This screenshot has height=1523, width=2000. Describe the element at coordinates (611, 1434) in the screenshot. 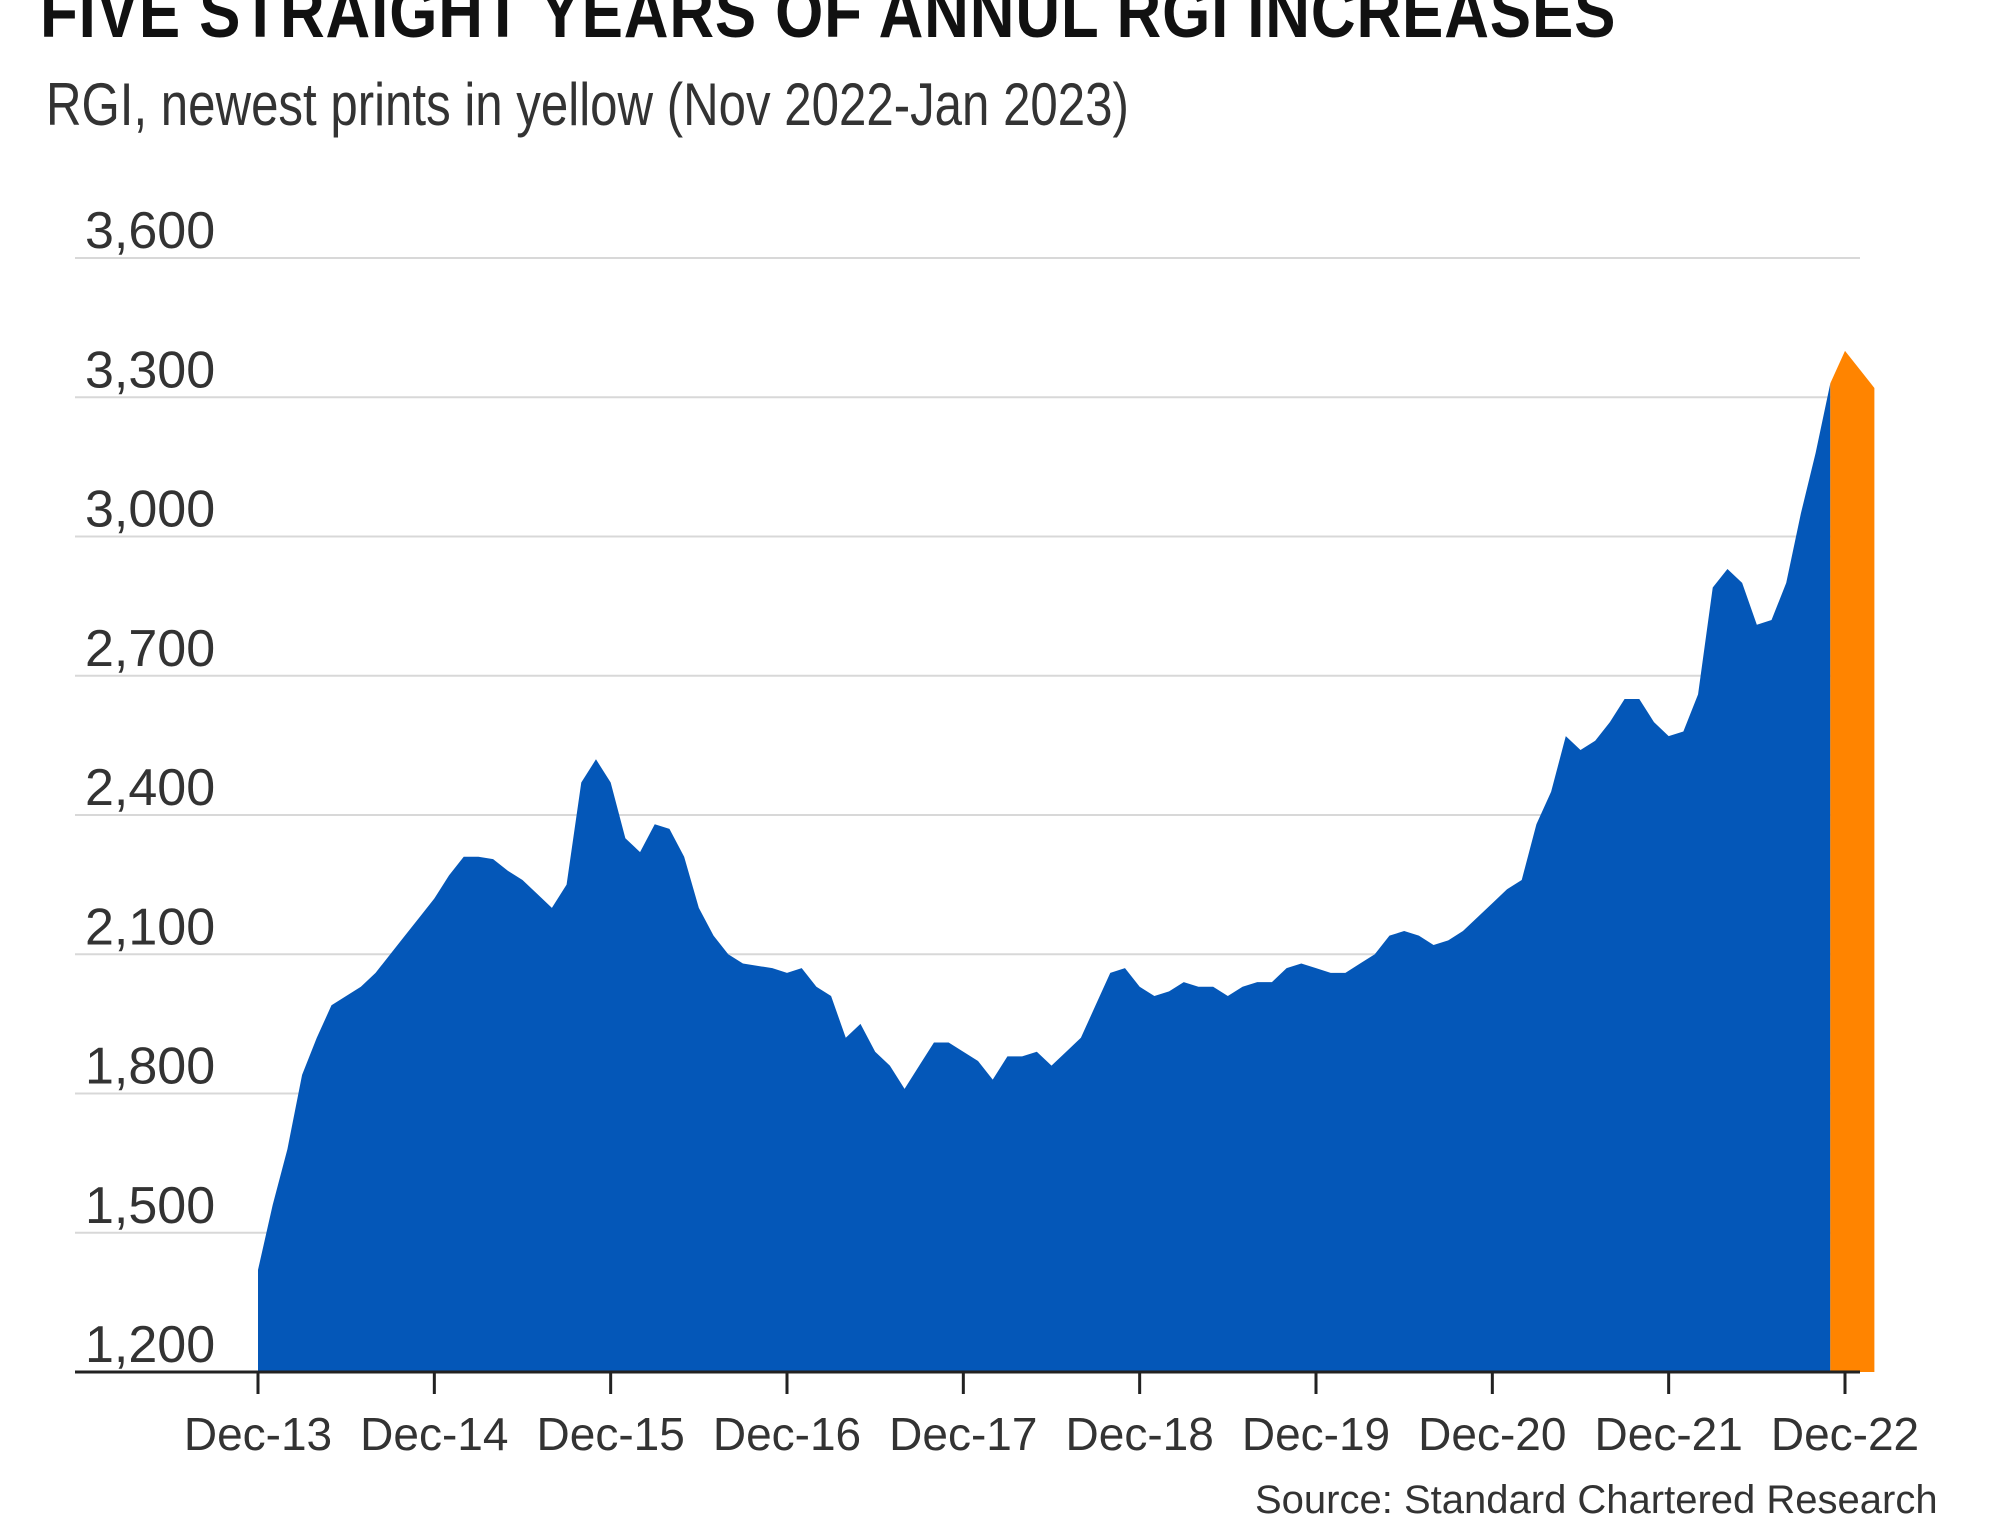

I see `x-tick-label: Dec-15` at that location.